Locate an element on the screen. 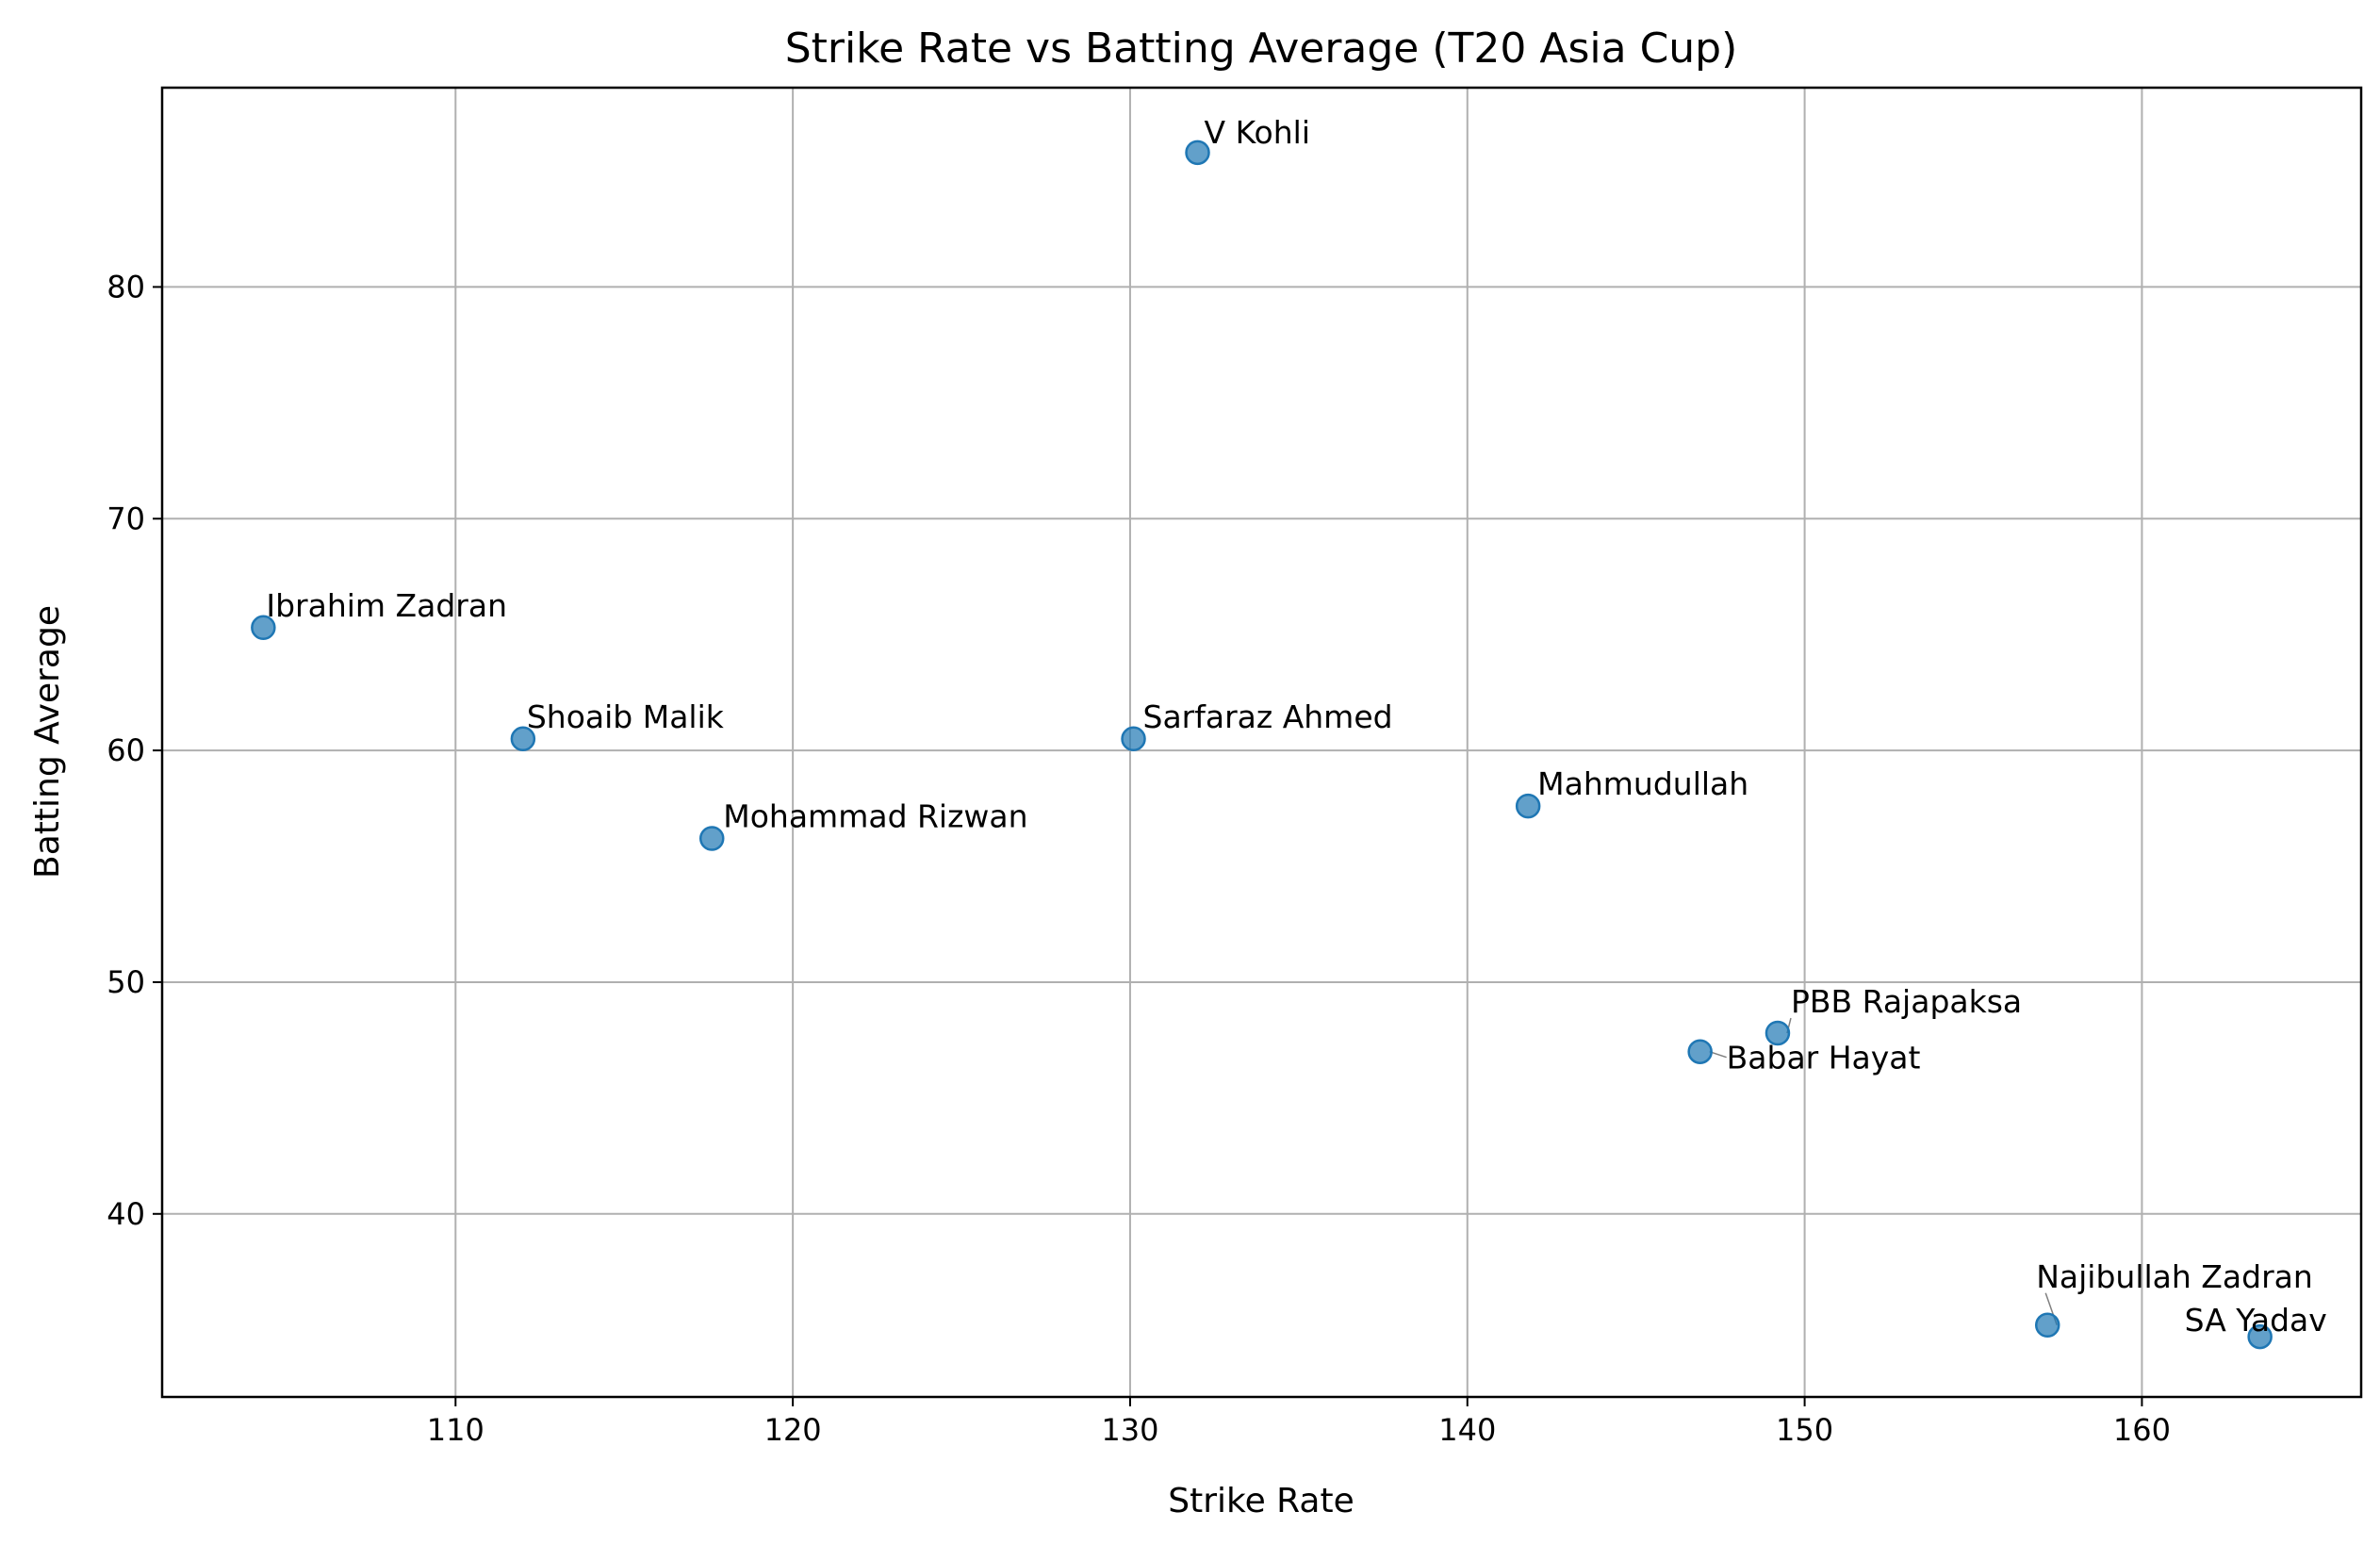 This screenshot has height=1544, width=2380. y-tick-label: 50 is located at coordinates (126, 982).